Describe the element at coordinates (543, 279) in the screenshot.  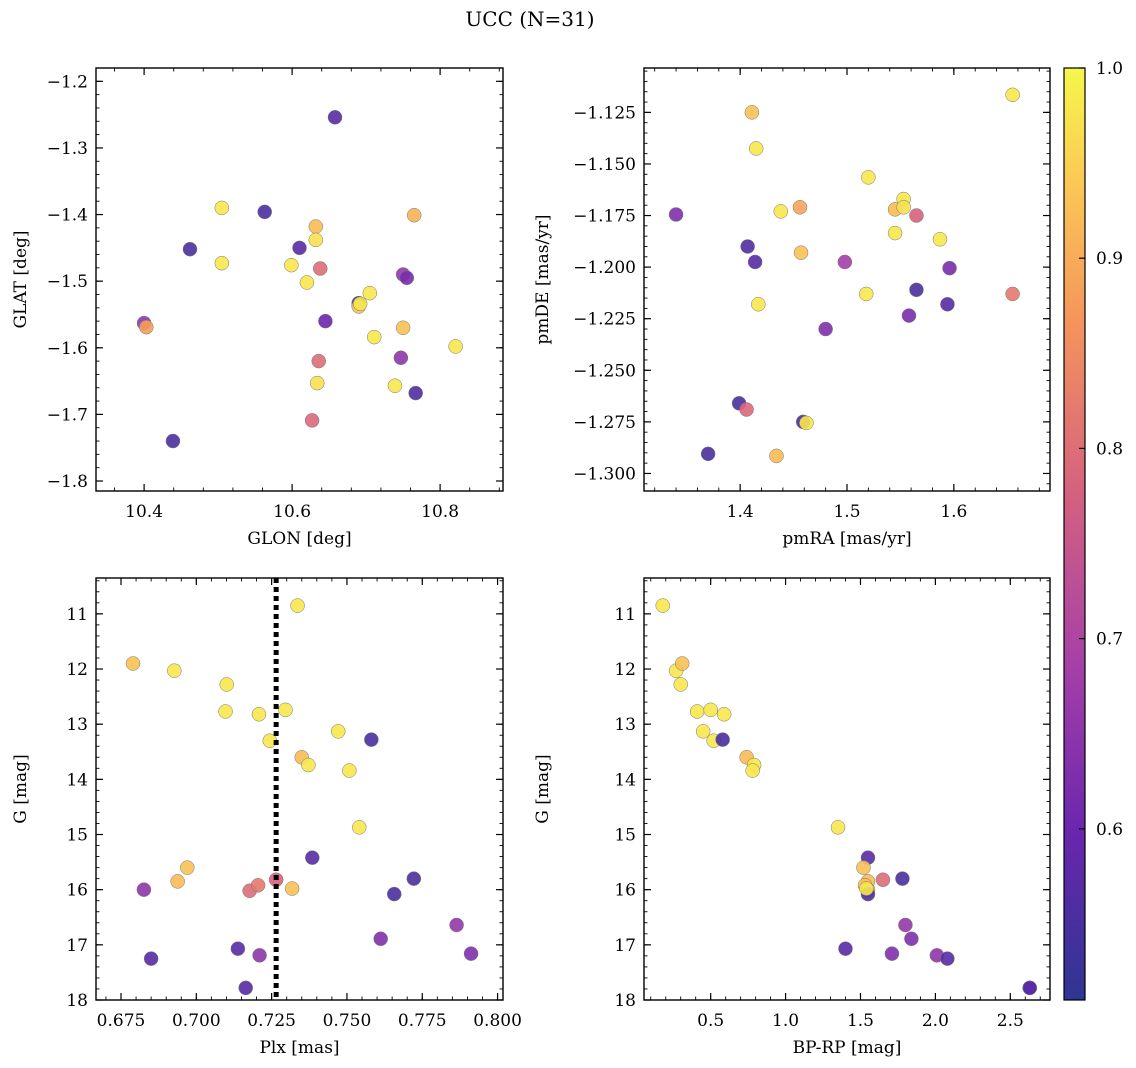
I see `y-axis-label: pmDE [mas/yr]` at that location.